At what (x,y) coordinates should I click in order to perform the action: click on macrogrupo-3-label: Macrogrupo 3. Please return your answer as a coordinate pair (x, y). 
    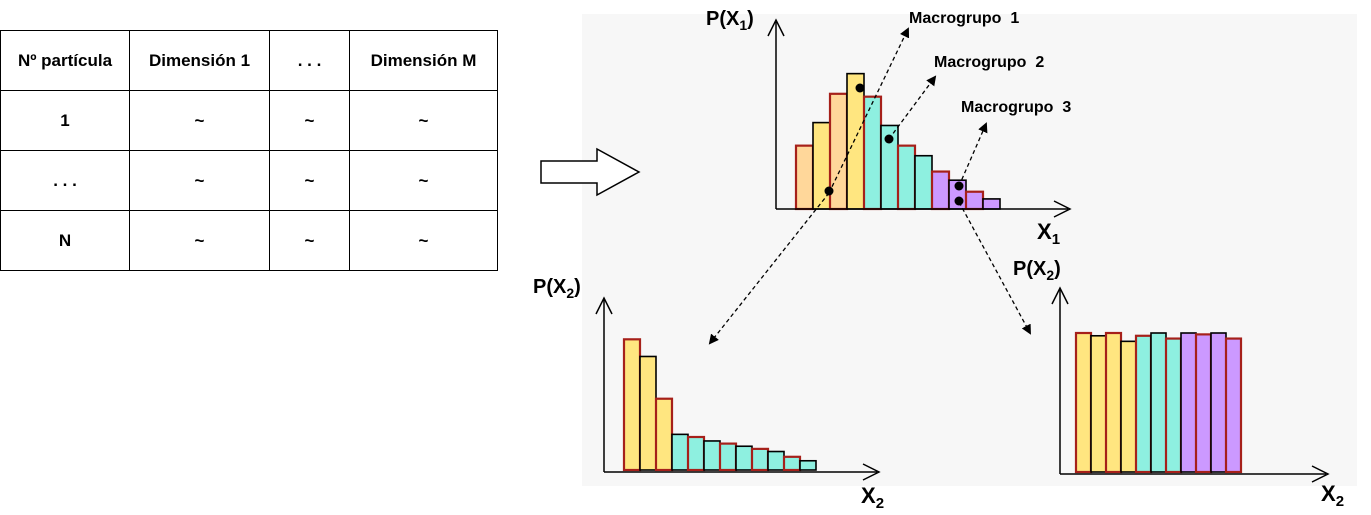
    Looking at the image, I should click on (1016, 107).